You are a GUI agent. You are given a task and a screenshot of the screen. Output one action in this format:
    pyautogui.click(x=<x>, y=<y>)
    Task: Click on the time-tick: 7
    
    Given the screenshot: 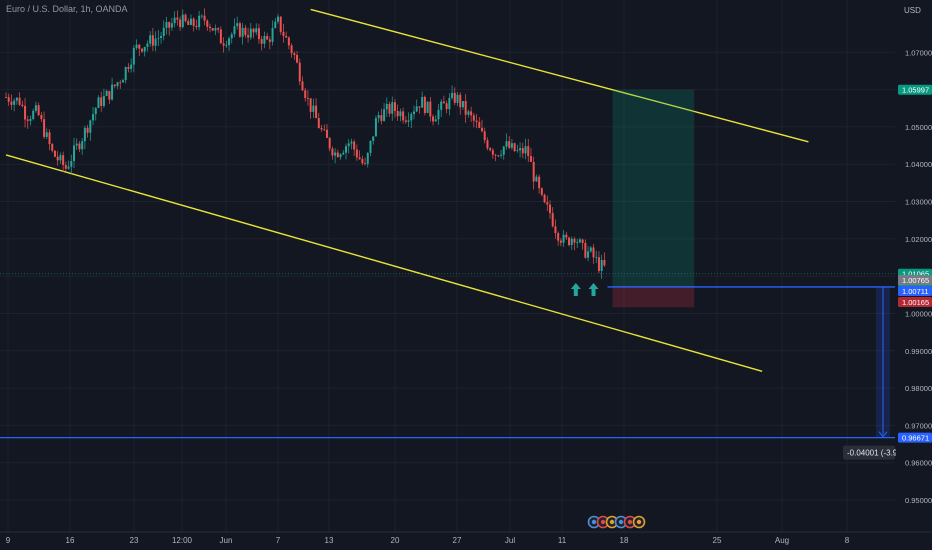 What is the action you would take?
    pyautogui.click(x=278, y=540)
    